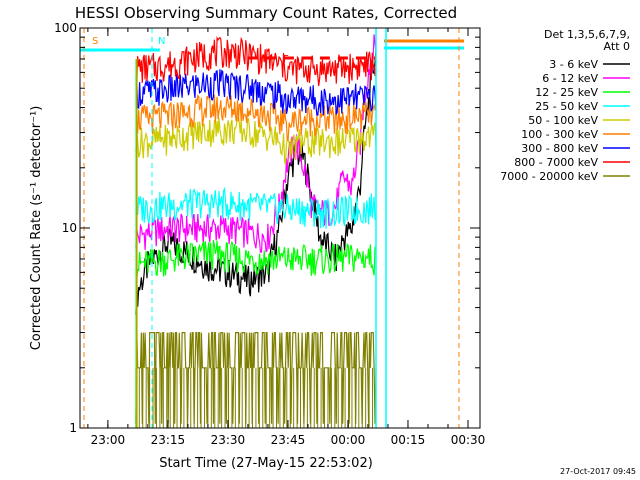  Describe the element at coordinates (122, 44) in the screenshot. I see `flag-N: N` at that location.